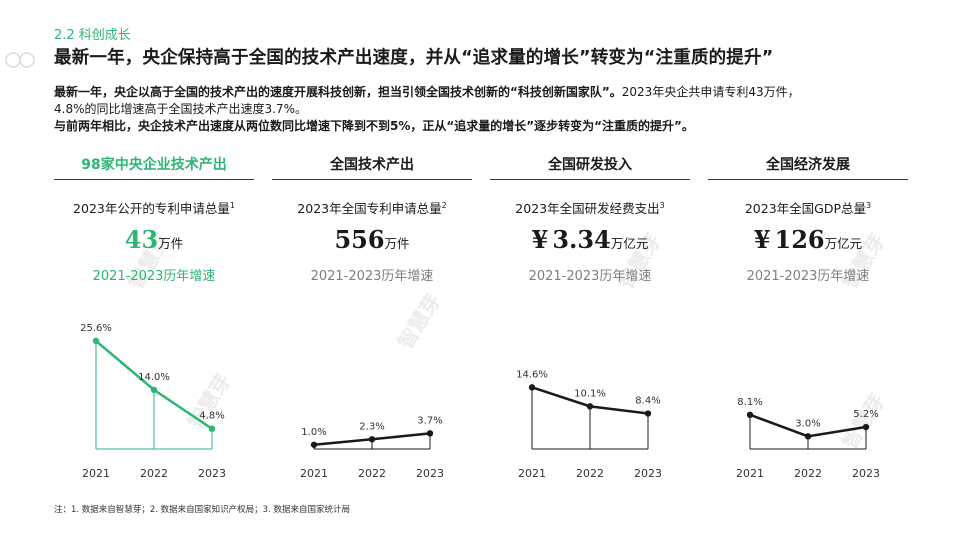 This screenshot has width=960, height=540. I want to click on data-label-2023: 8.4%, so click(647, 401).